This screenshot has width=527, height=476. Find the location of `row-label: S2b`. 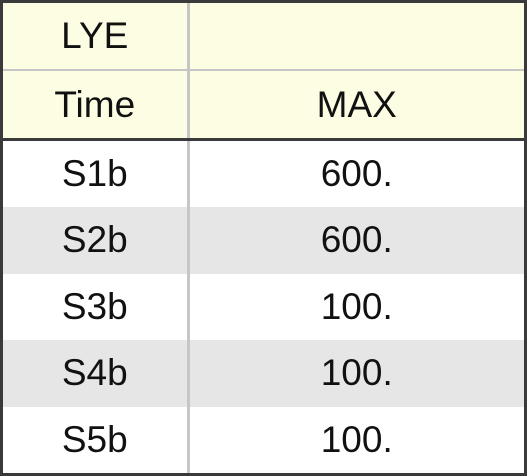

row-label: S2b is located at coordinates (96, 240).